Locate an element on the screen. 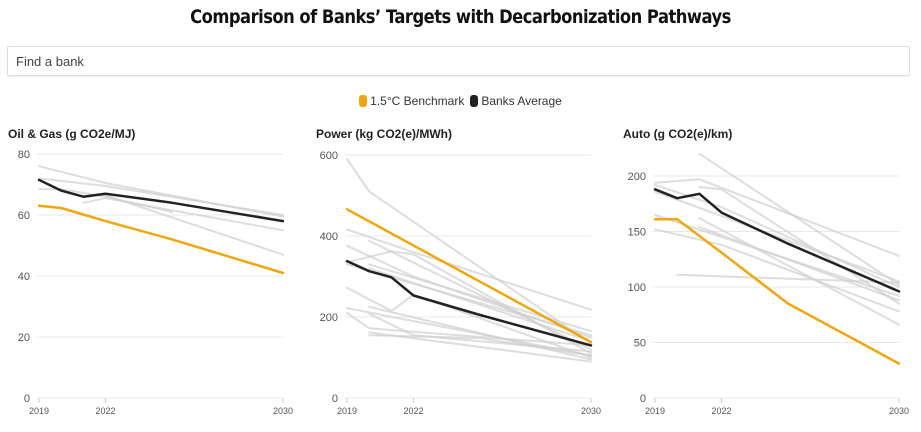  benchmark-swatch-icon is located at coordinates (363, 101).